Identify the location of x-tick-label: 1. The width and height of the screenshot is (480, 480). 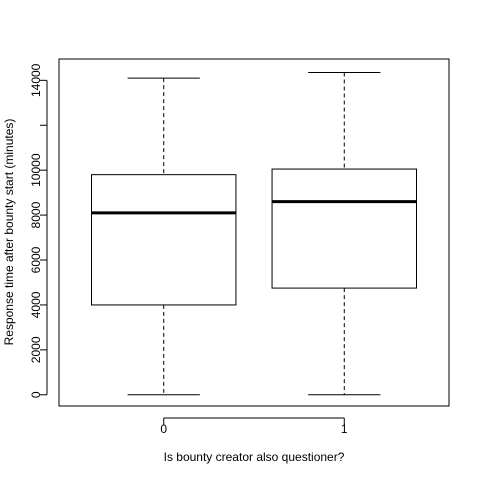
(344, 429).